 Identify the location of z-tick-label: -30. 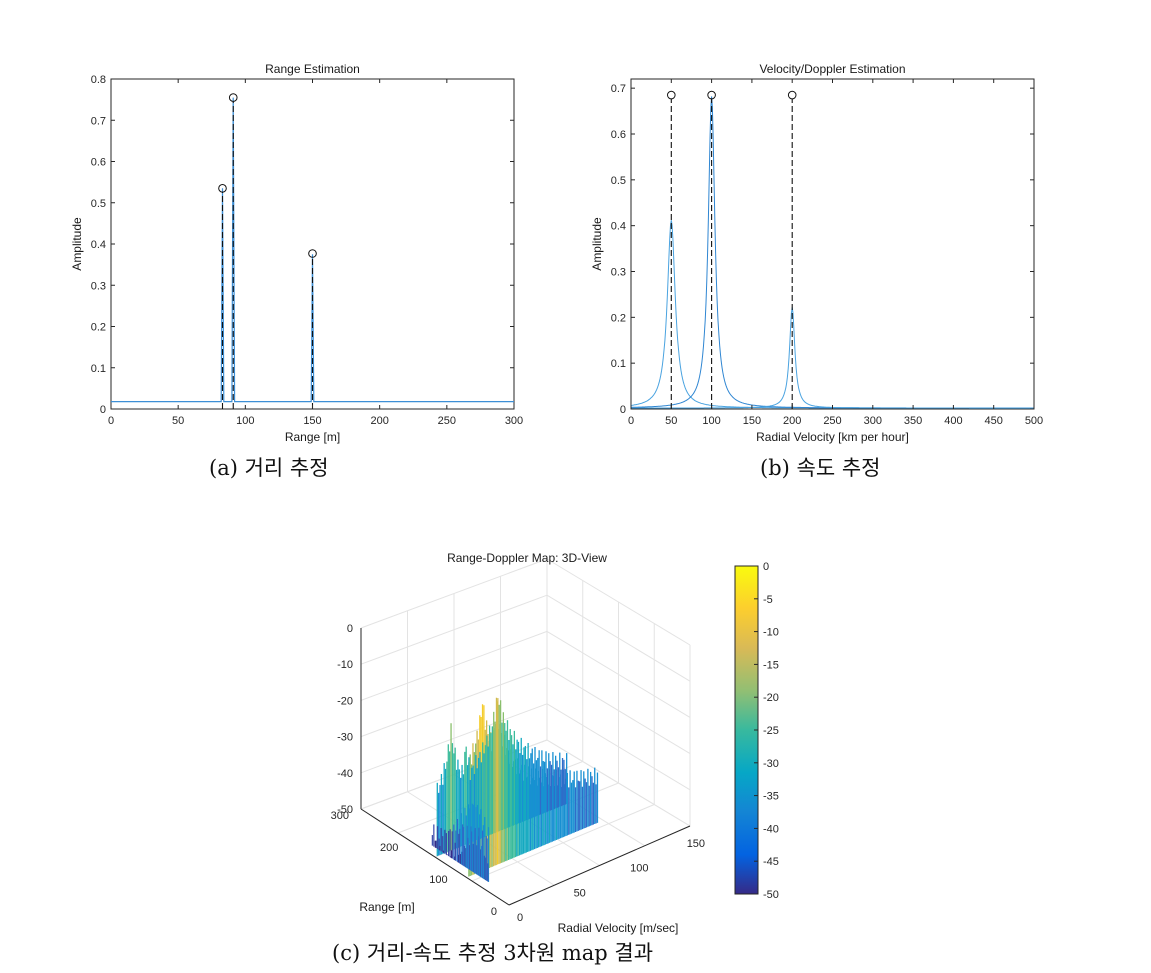
(345, 738).